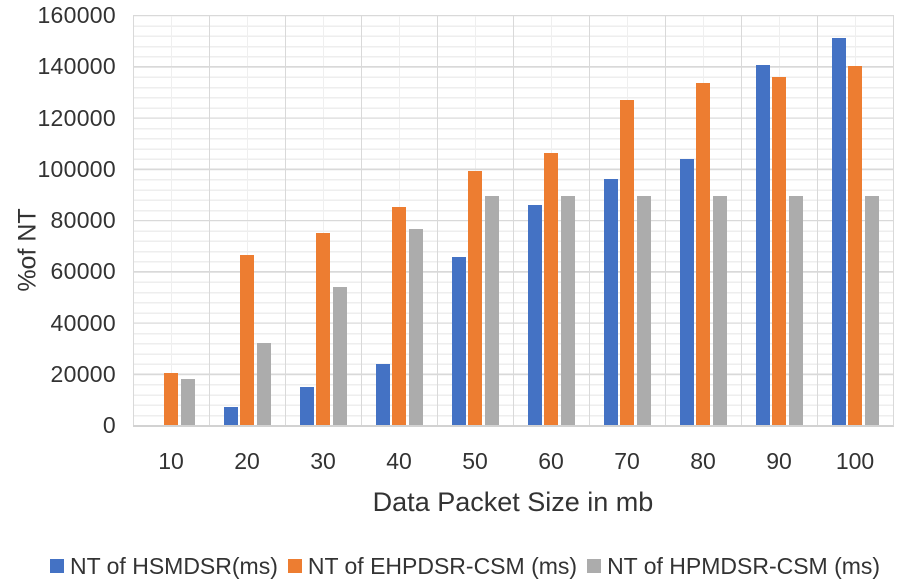  I want to click on x-tick-label: 80, so click(703, 461).